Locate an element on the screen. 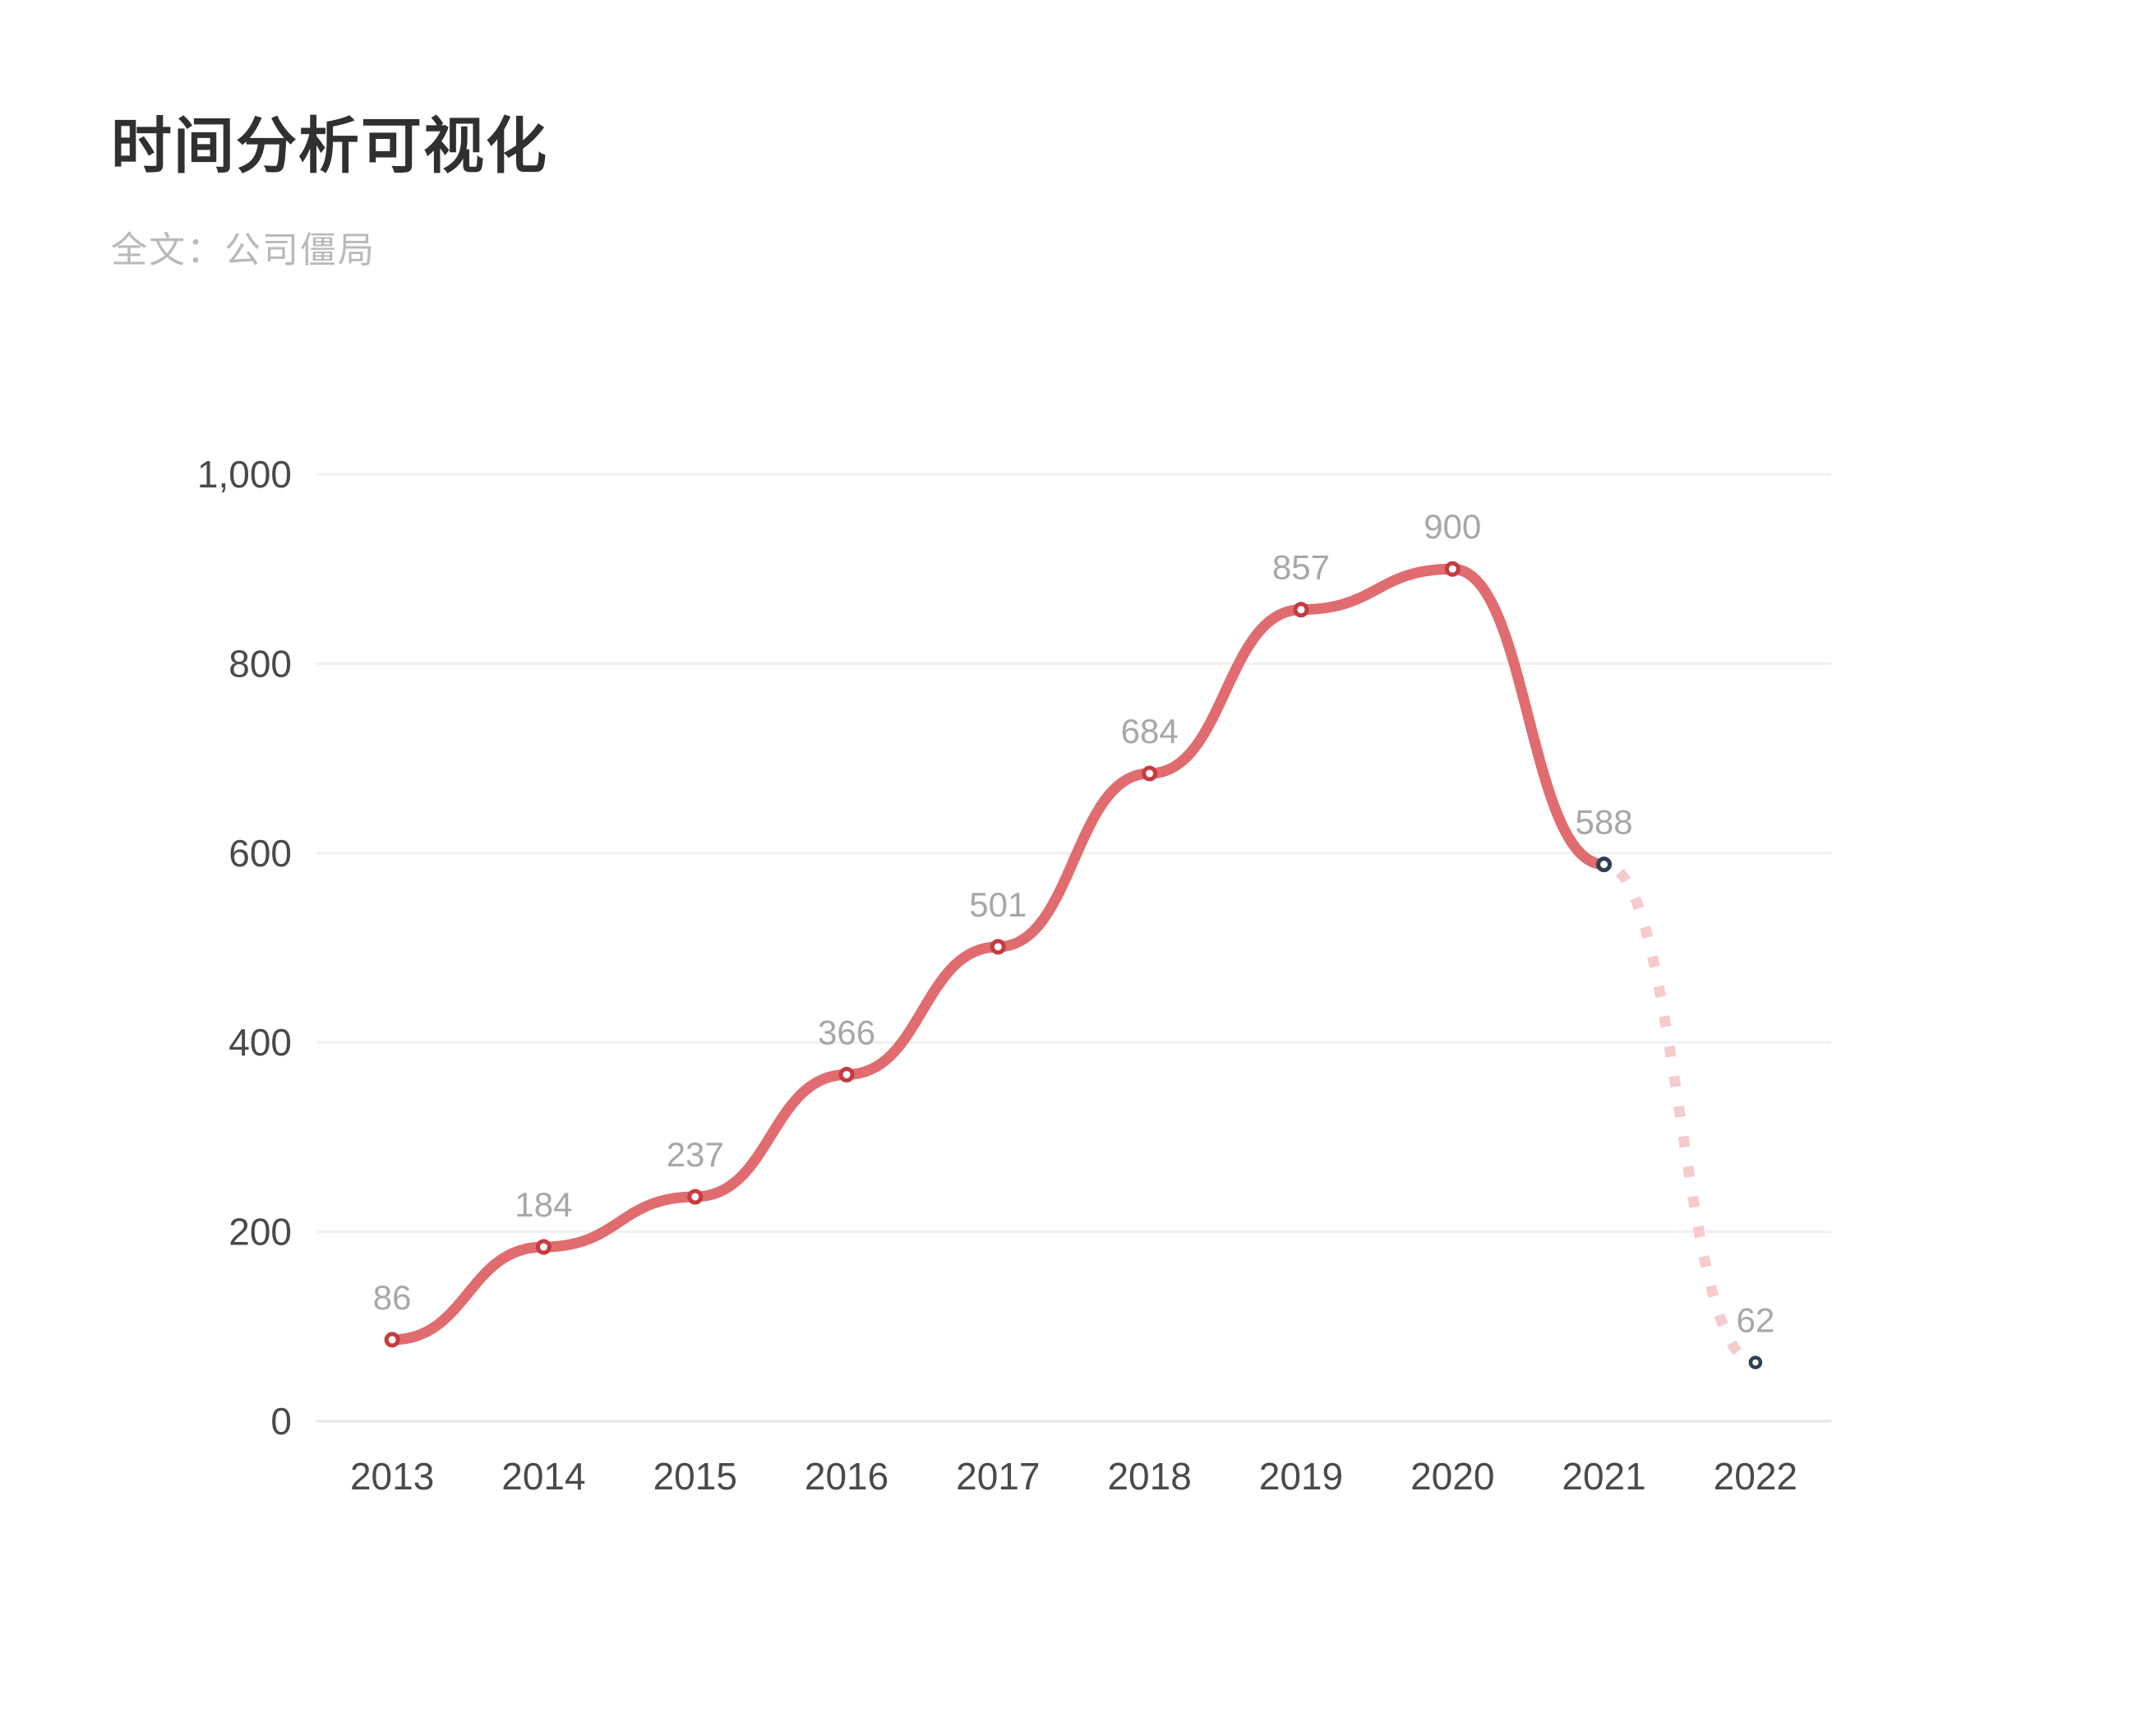 The image size is (2146, 1736). data-label: 62 is located at coordinates (1755, 1321).